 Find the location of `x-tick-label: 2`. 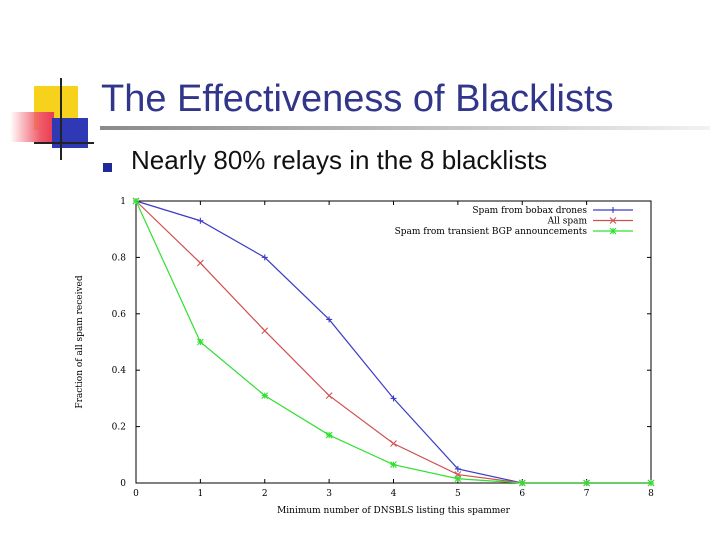

x-tick-label: 2 is located at coordinates (265, 494).